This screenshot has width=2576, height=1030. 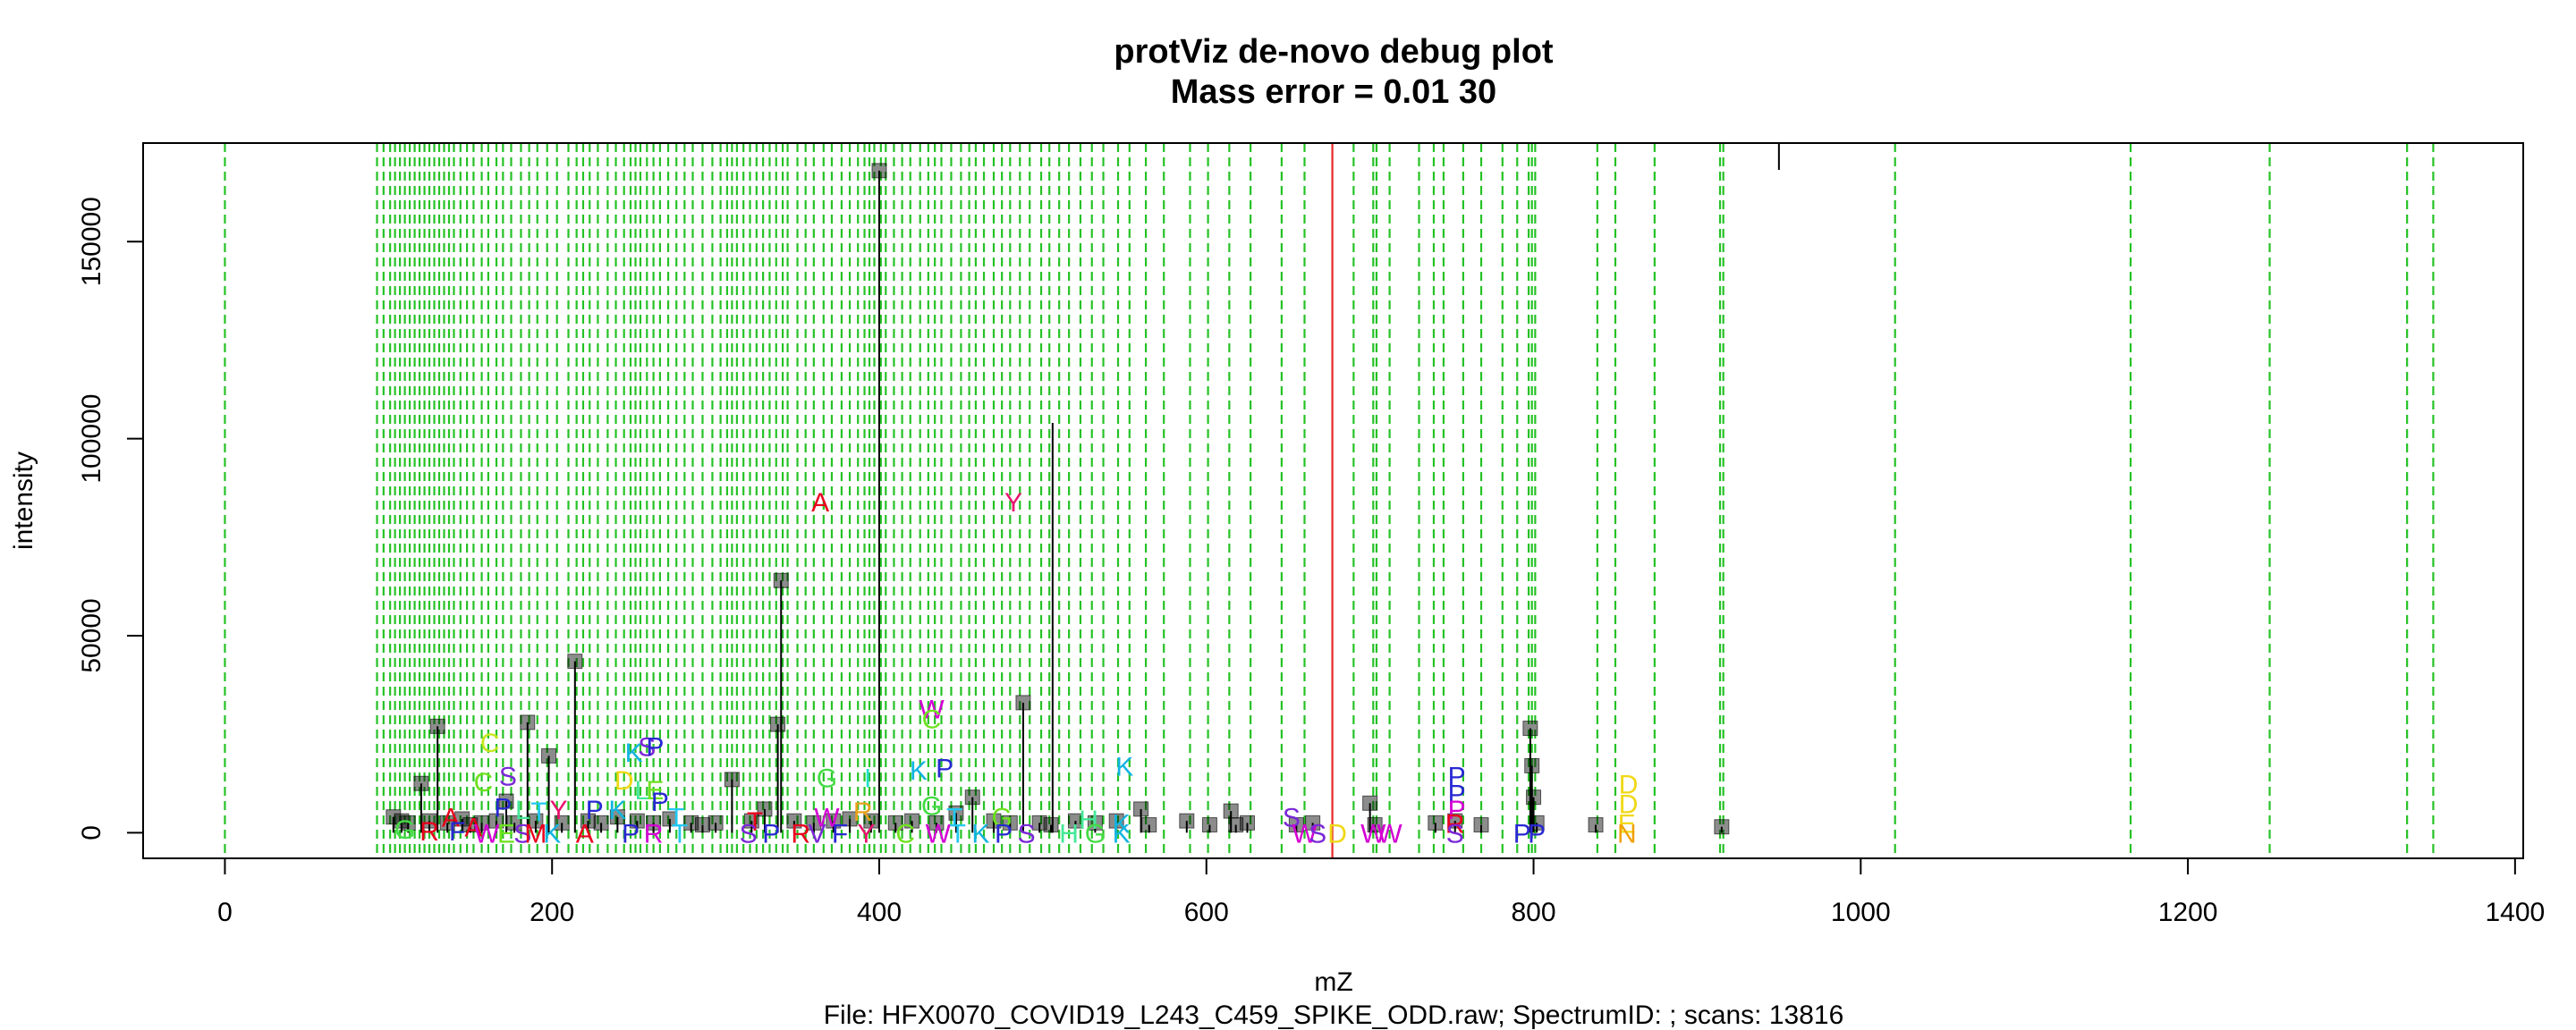 I want to click on aa-label-79: P, so click(x=1537, y=834).